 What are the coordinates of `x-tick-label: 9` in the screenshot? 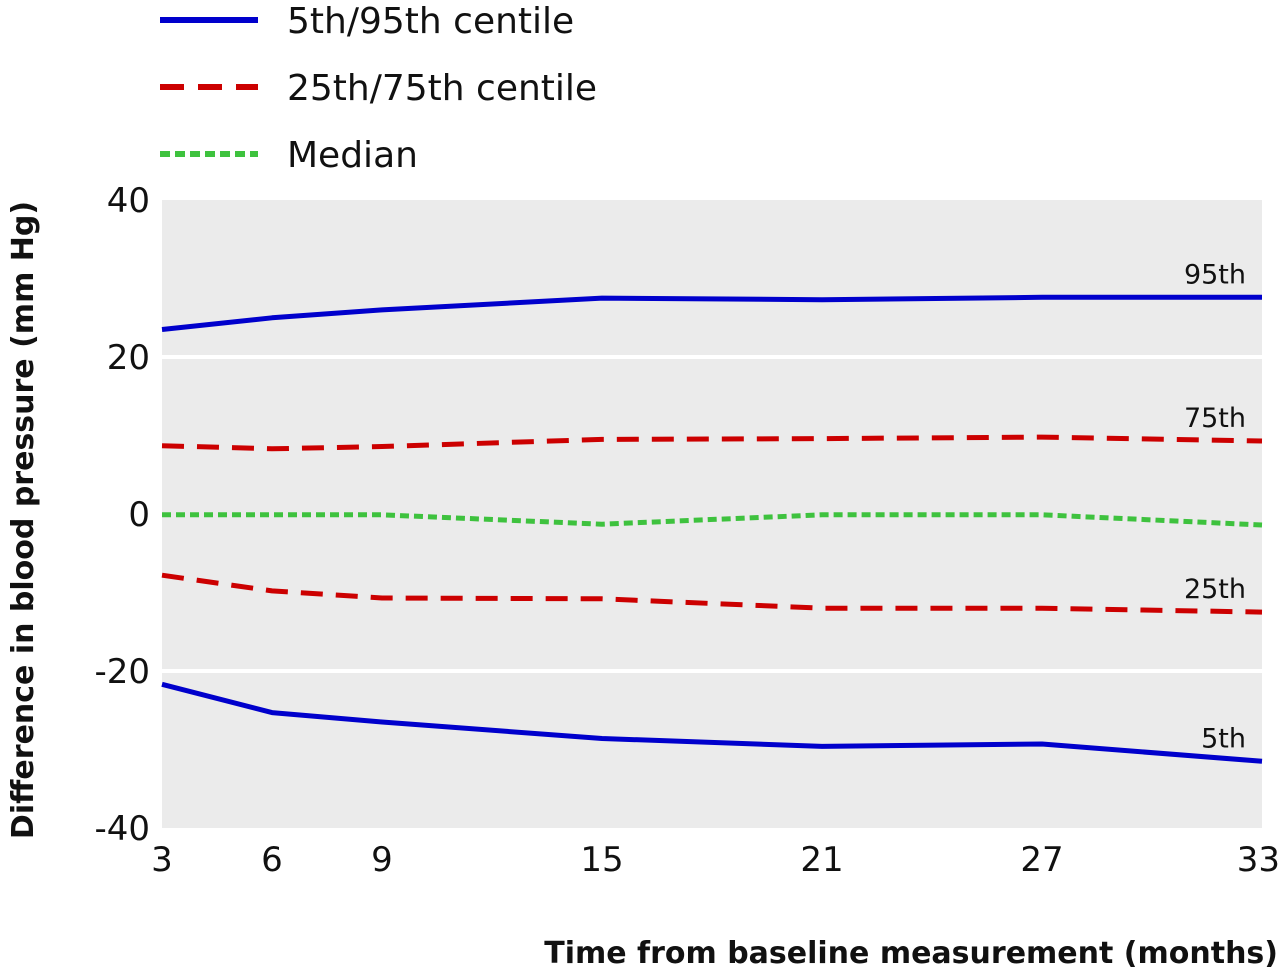 It's located at (382, 860).